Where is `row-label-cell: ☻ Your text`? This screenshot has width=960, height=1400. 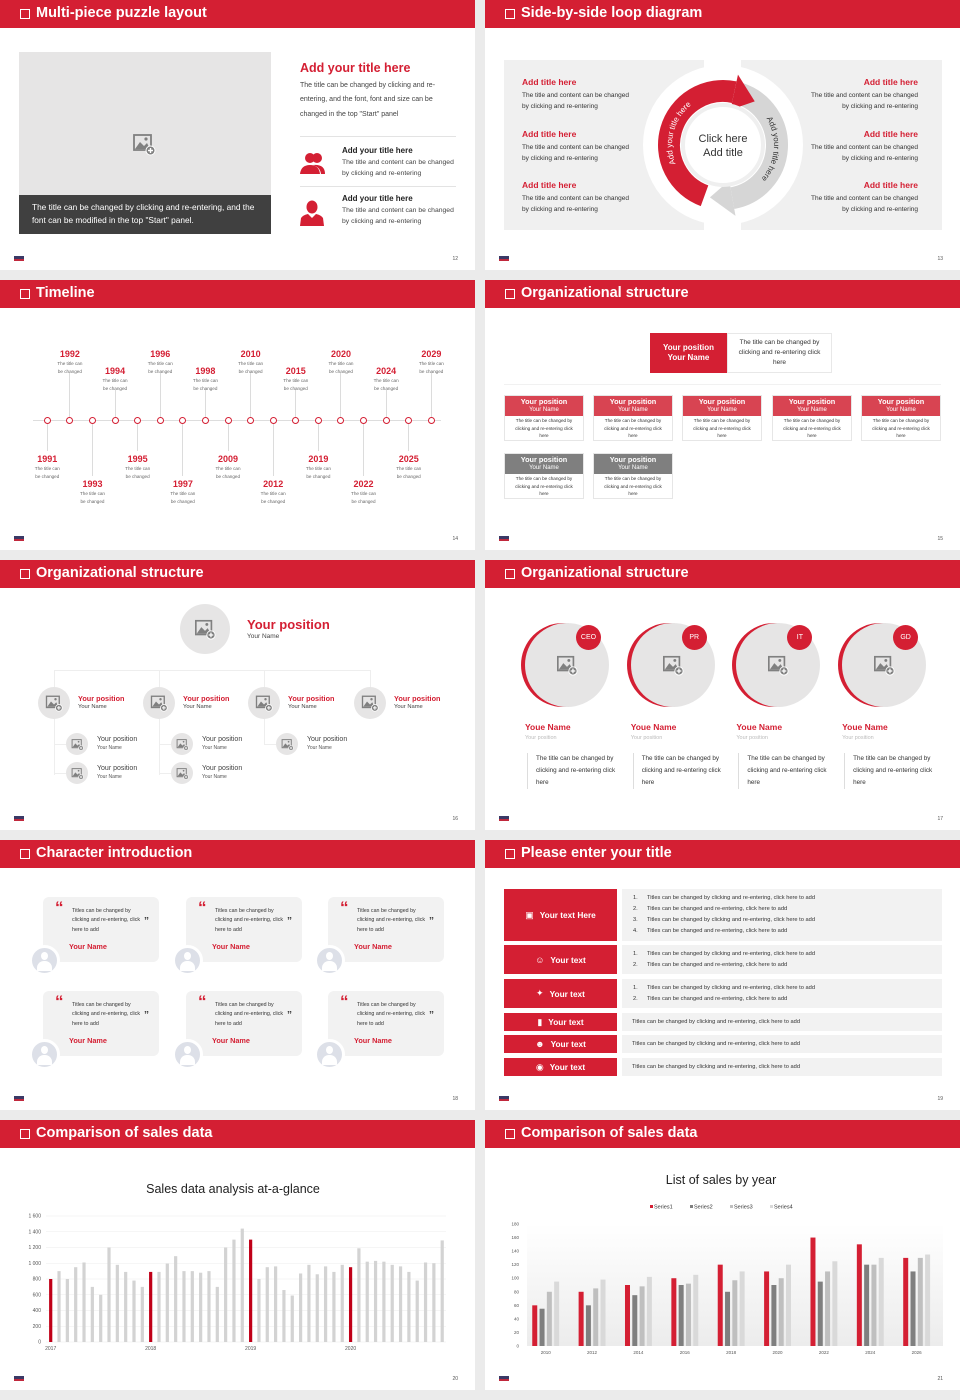
row-label-cell: ☻ Your text is located at coordinates (560, 1044).